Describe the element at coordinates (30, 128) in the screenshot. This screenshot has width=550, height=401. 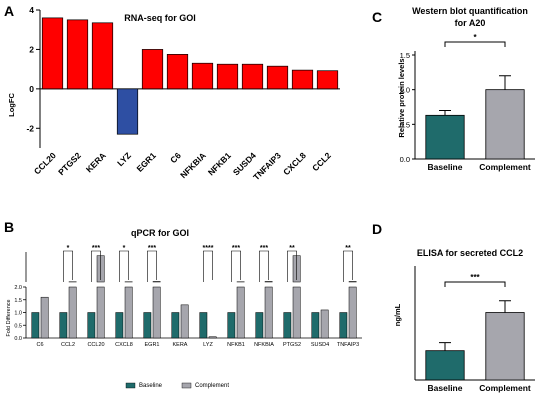
I see `chart-a-ytick-label: -2` at that location.